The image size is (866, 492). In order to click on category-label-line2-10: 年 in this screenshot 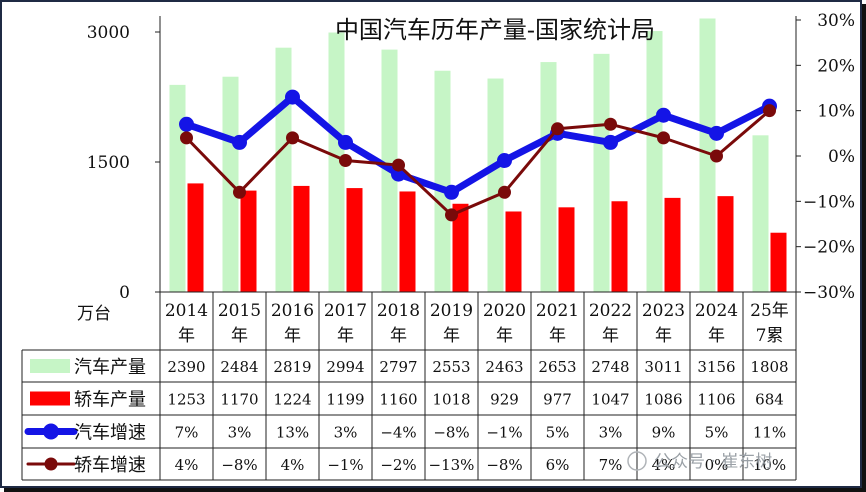, I will do `click(716, 336)`.